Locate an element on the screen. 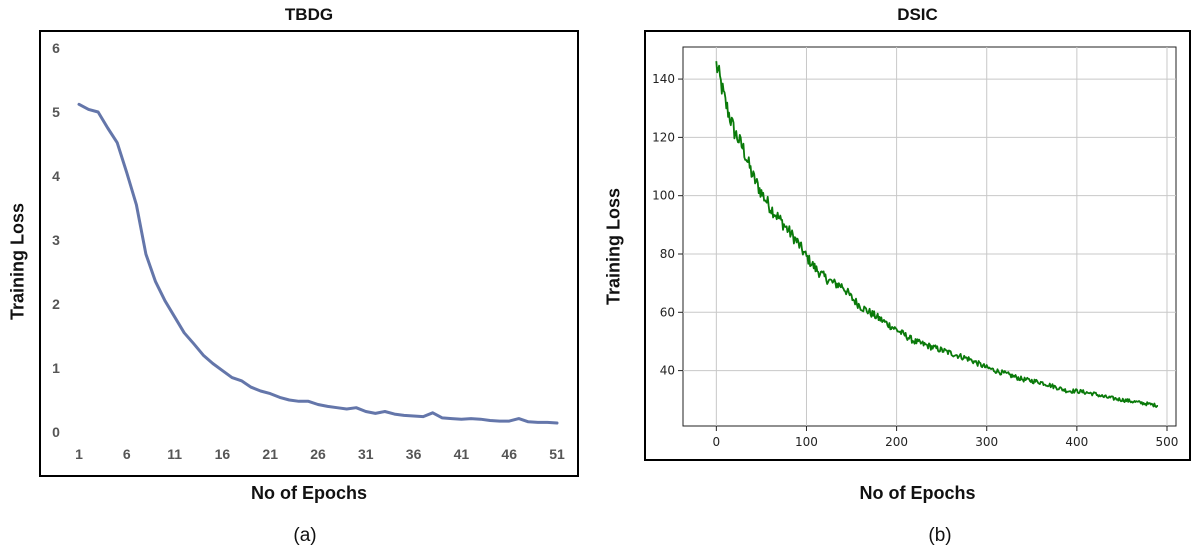 Image resolution: width=1197 pixels, height=554 pixels. caption-a: (a) is located at coordinates (305, 535).